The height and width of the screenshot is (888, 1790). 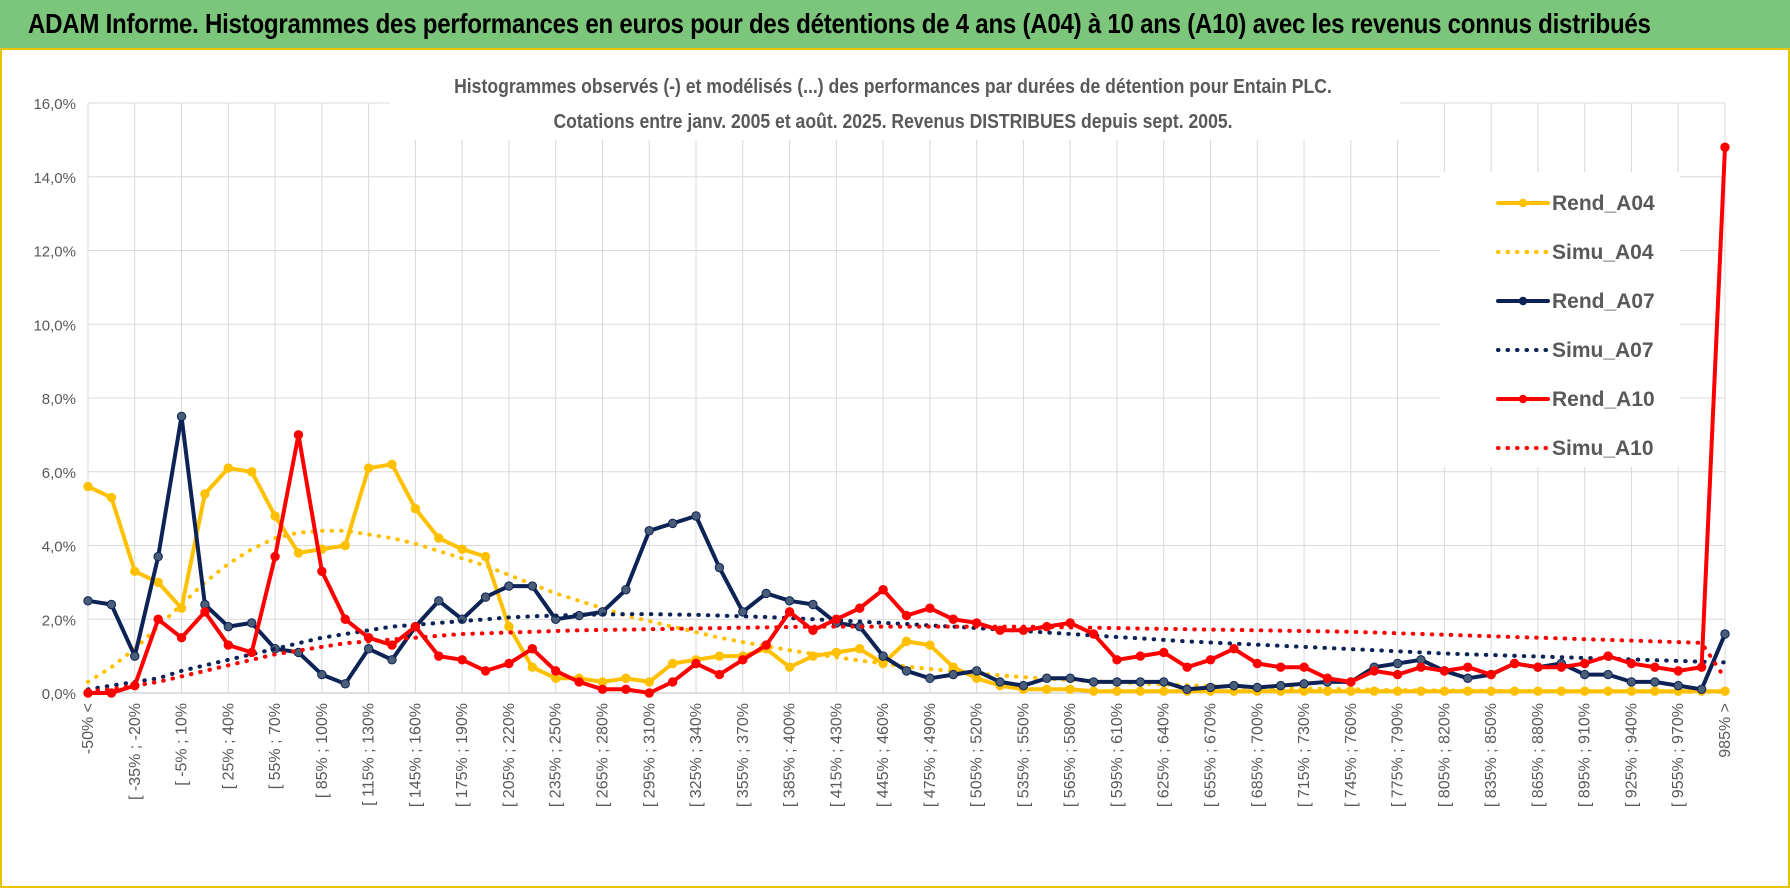 What do you see at coordinates (369, 754) in the screenshot?
I see `x-tick-label: [ 115% ; 130%` at bounding box center [369, 754].